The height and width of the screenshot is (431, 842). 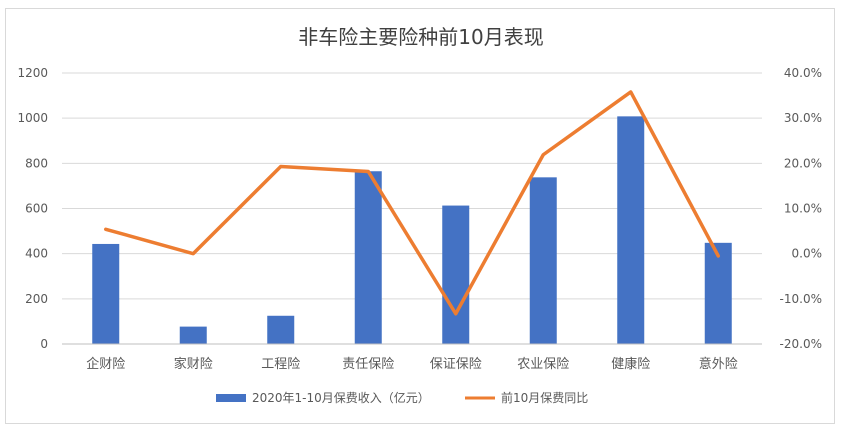 I want to click on y-right-tick-label: 0.0%, so click(x=807, y=254).